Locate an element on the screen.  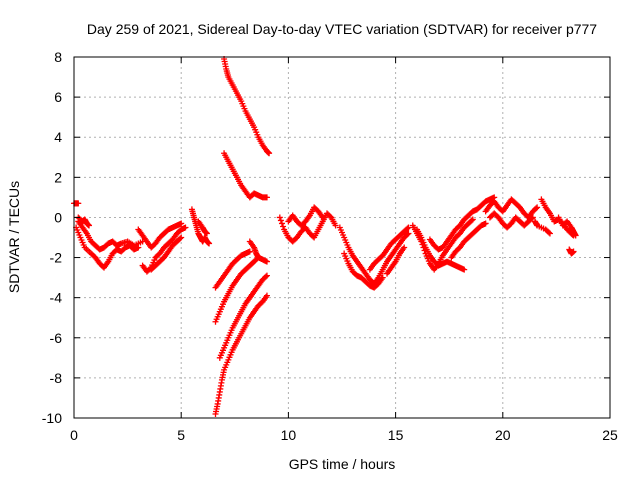
series-arc21 is located at coordinates (389, 248).